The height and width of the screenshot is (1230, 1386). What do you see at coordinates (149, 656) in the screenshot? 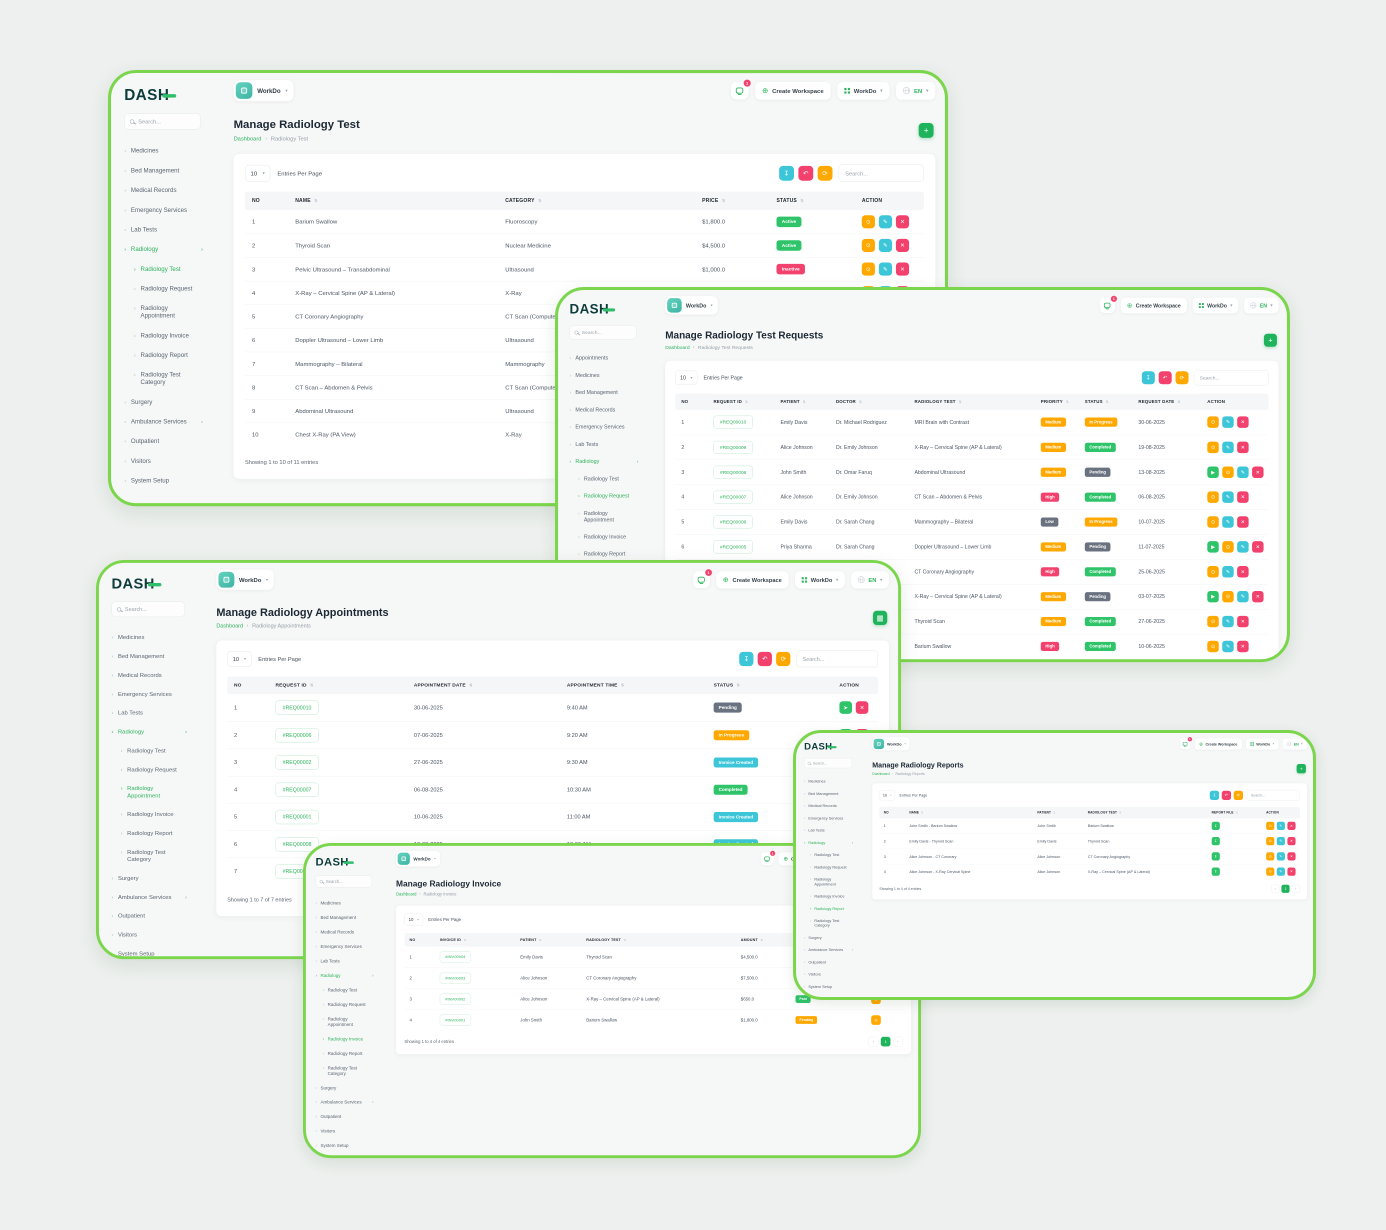
I see `sidebar-item-bed-management: › Bed Management` at bounding box center [149, 656].